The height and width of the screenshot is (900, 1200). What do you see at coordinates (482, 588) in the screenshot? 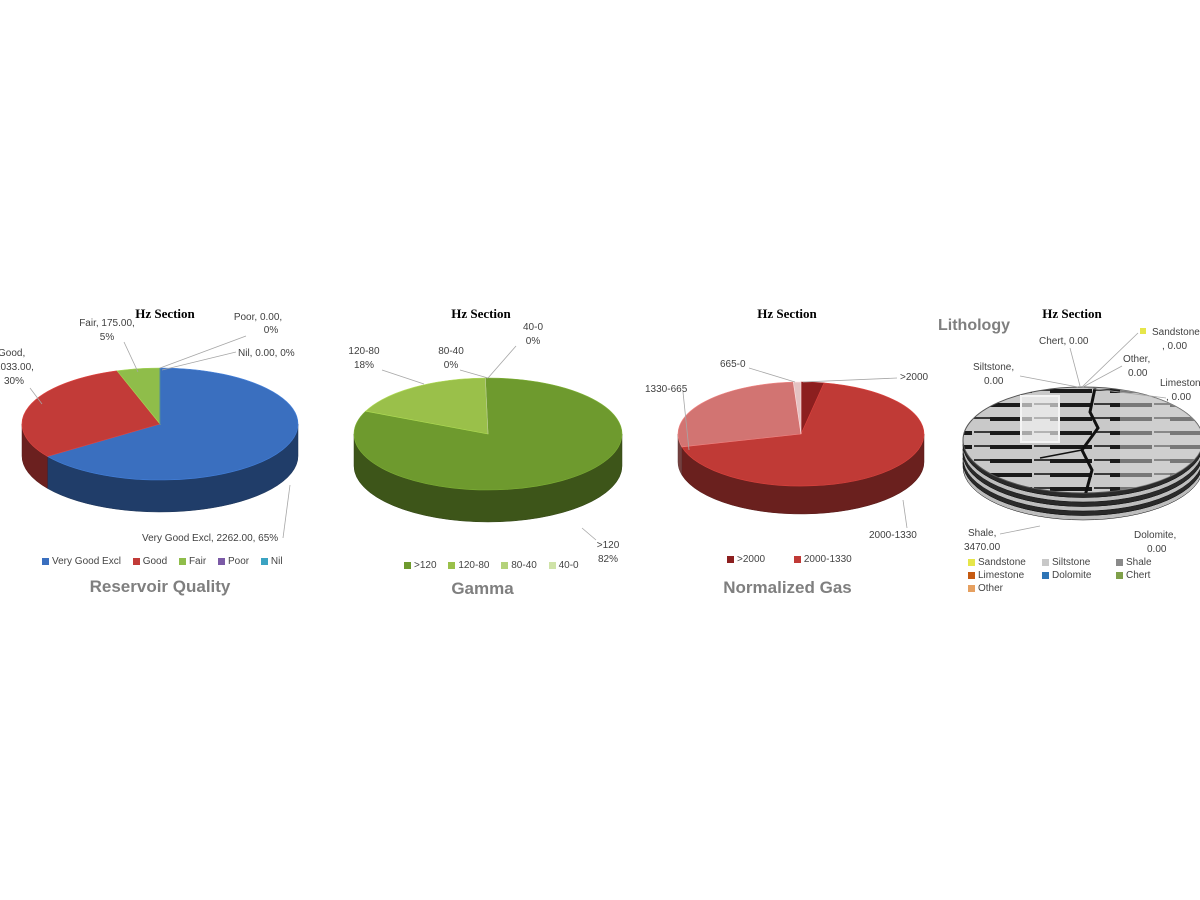
I see `gamma-title: Gamma` at bounding box center [482, 588].